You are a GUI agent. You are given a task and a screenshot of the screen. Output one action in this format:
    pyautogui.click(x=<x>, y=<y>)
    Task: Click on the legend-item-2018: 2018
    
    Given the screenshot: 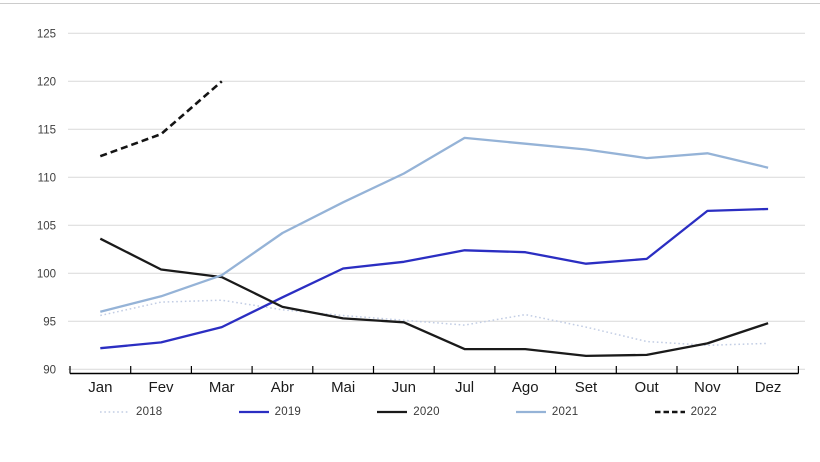 What is the action you would take?
    pyautogui.click(x=130, y=412)
    